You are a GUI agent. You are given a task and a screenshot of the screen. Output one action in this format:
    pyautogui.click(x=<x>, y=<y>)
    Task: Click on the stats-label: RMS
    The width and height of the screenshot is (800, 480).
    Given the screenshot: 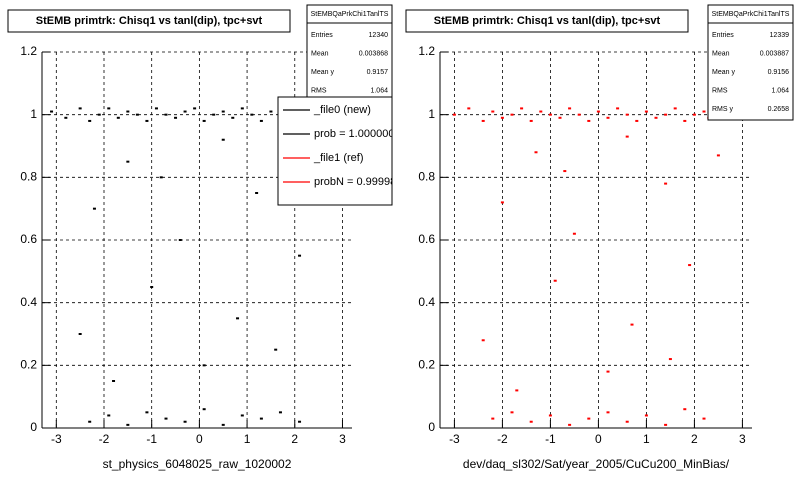 What is the action you would take?
    pyautogui.click(x=720, y=90)
    